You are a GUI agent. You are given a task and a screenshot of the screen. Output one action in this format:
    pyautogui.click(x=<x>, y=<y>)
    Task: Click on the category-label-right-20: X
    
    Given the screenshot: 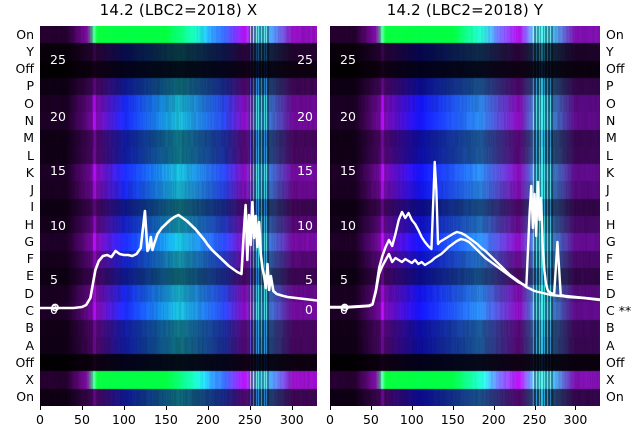 What is the action you would take?
    pyautogui.click(x=610, y=380)
    